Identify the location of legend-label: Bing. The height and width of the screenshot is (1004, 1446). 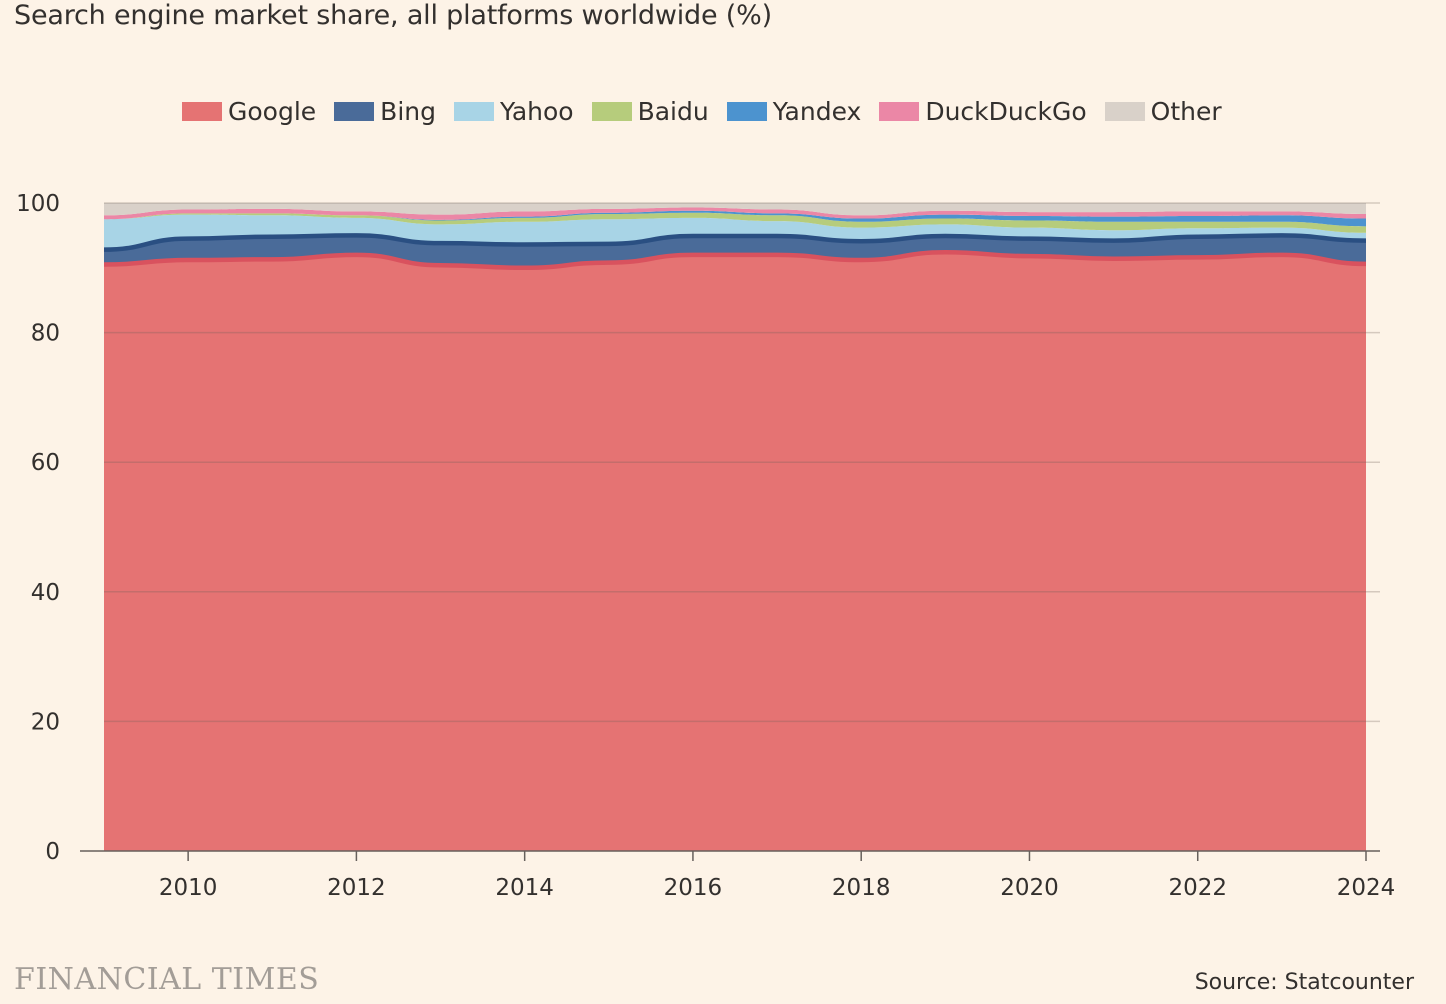
(408, 111).